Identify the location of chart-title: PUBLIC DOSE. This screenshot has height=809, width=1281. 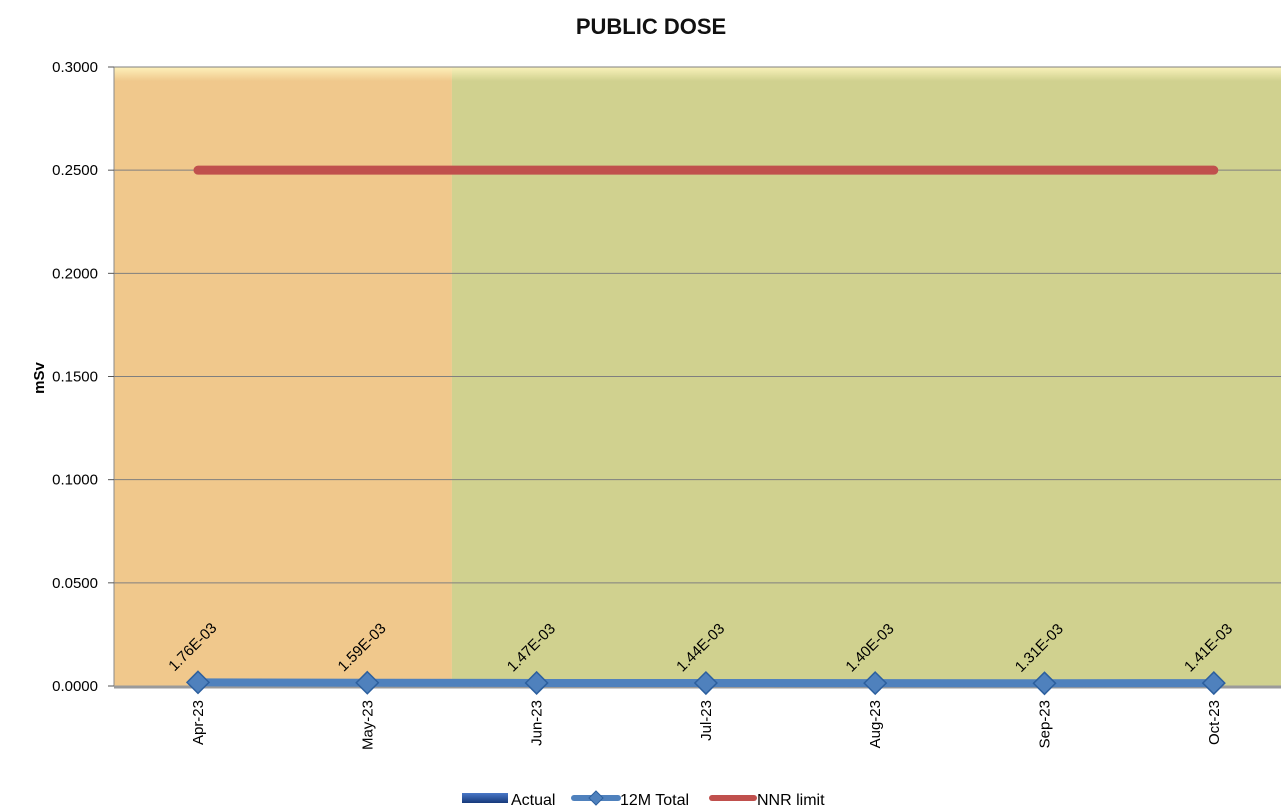
(651, 26).